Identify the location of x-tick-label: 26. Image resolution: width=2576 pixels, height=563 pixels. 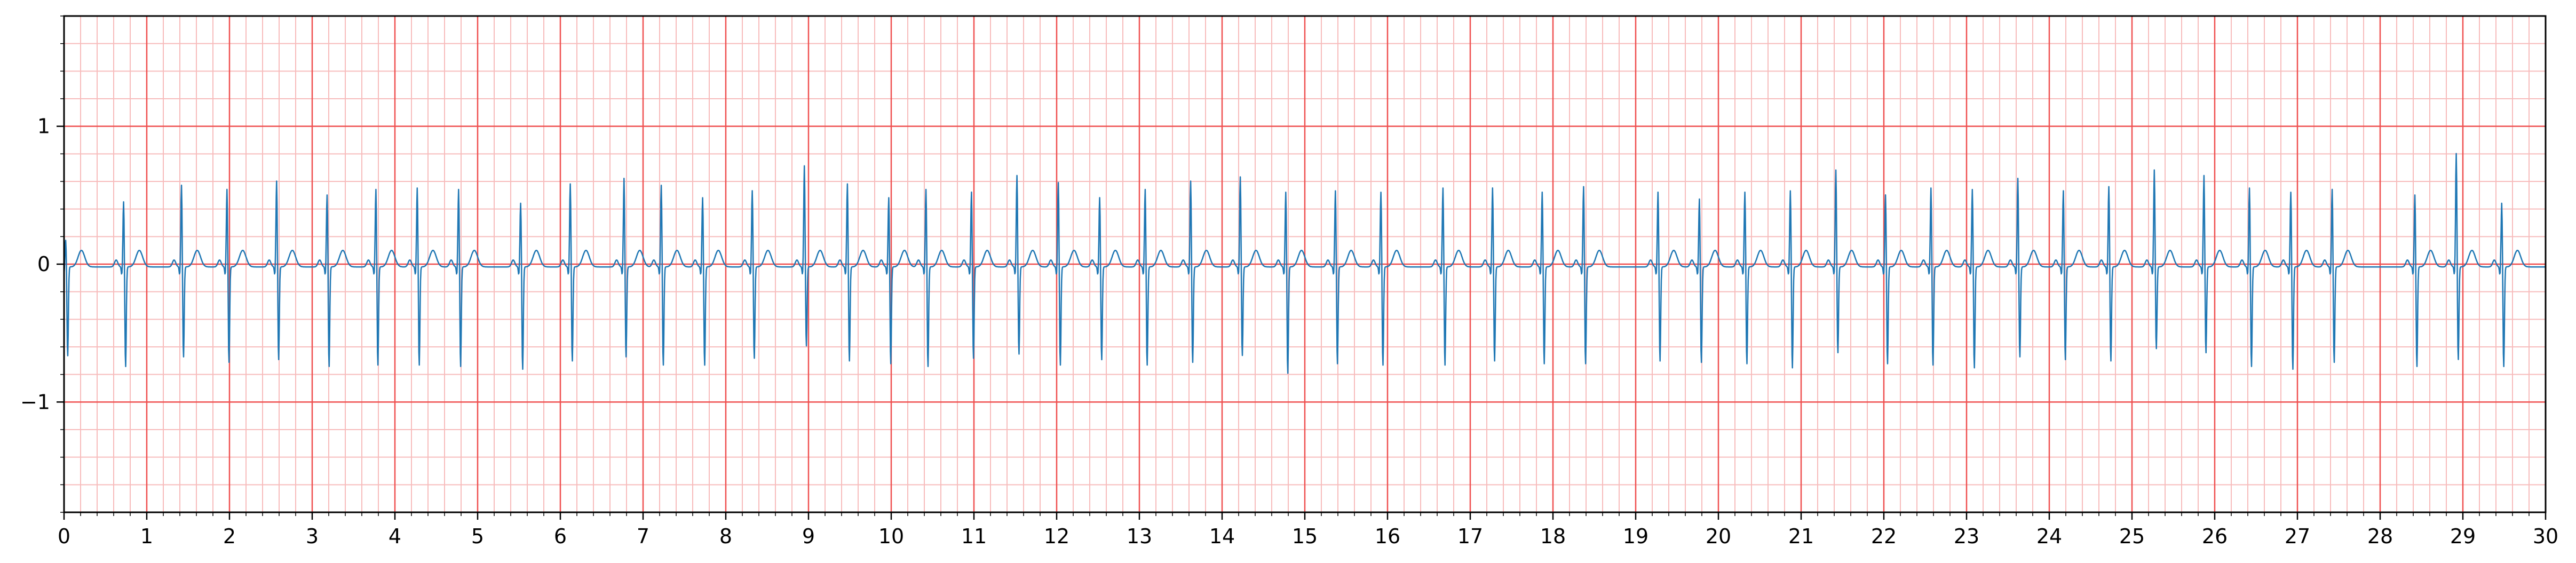
(2215, 536).